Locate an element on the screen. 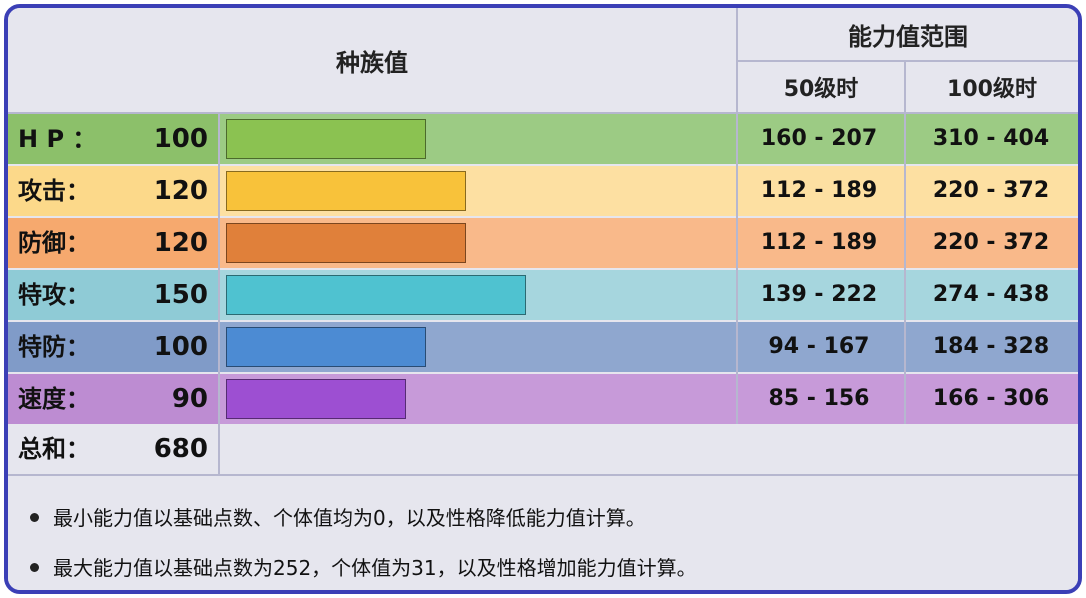  base-stats-title: 种族值 is located at coordinates (372, 62).